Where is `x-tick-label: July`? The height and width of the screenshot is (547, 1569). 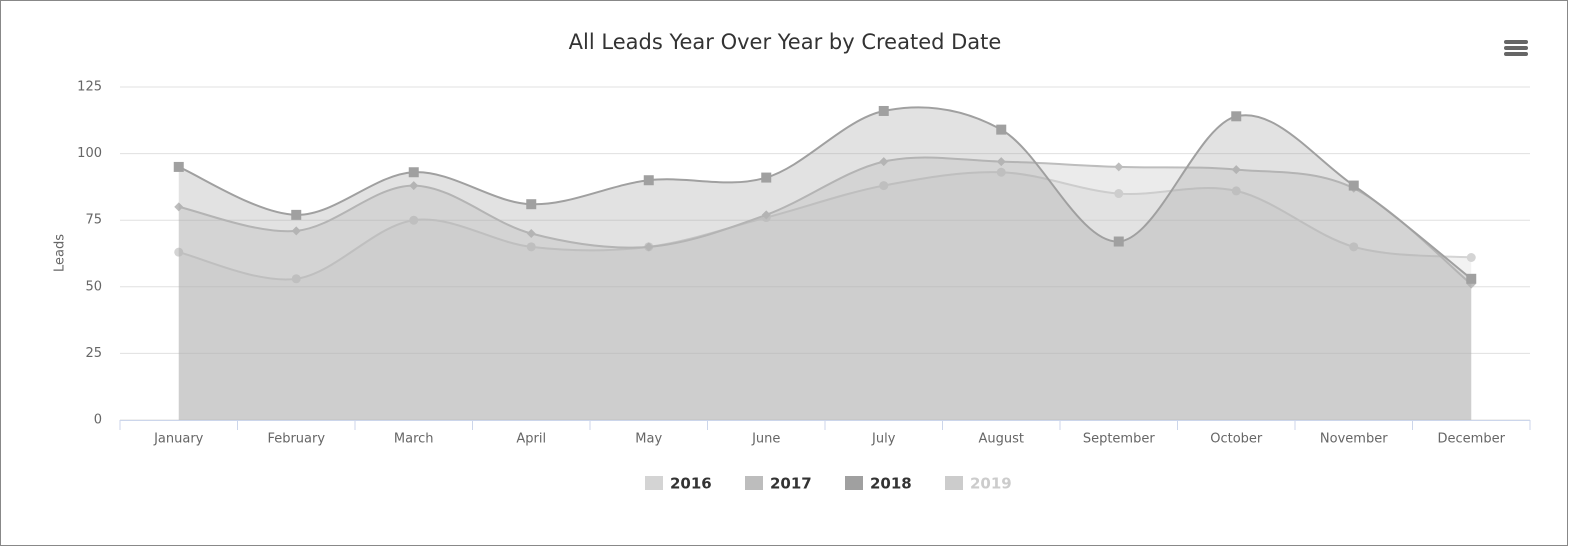
x-tick-label: July is located at coordinates (883, 439).